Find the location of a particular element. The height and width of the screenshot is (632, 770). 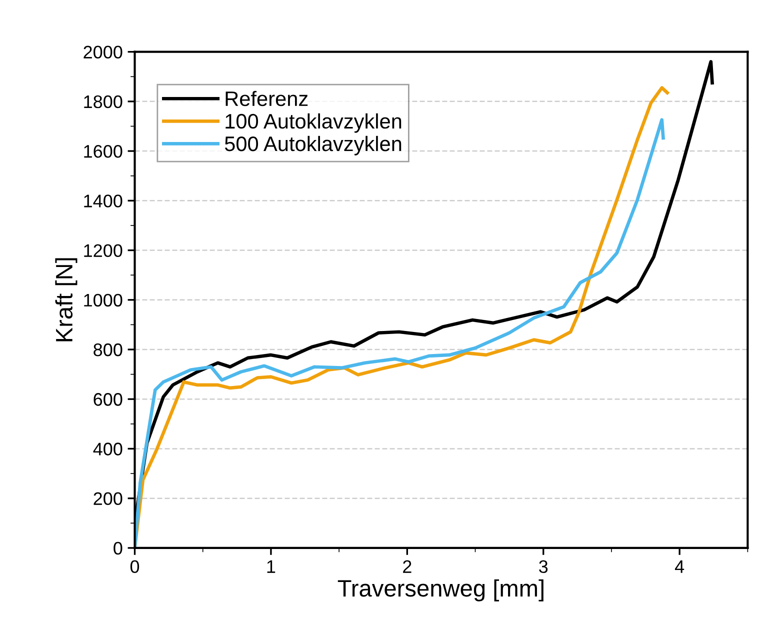

y-tick-label: 1200 is located at coordinates (103, 250).